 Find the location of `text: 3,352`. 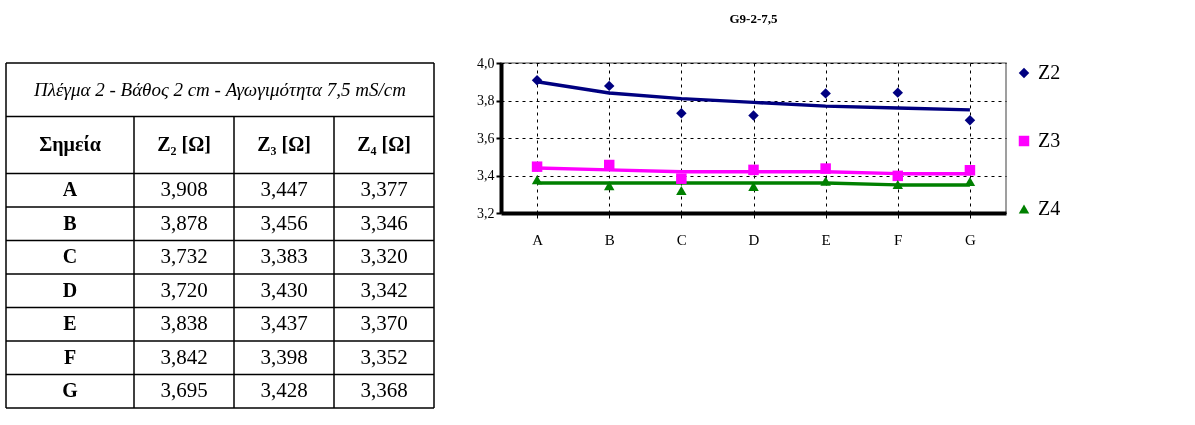

text: 3,352 is located at coordinates (384, 356).